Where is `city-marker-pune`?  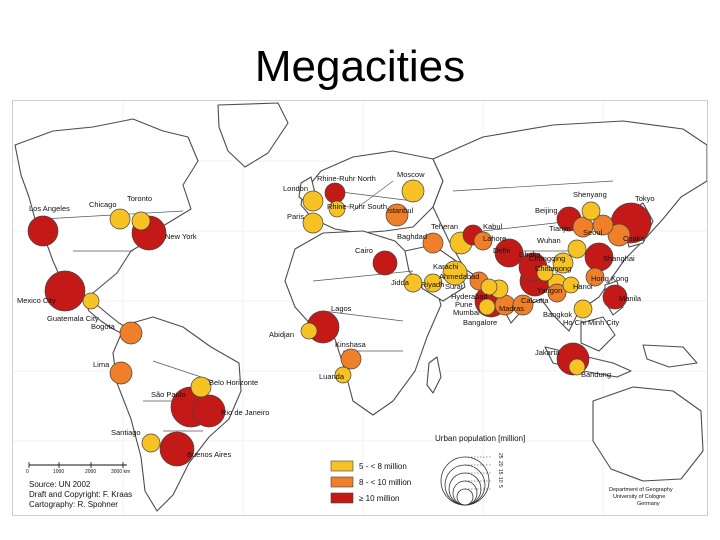 city-marker-pune is located at coordinates (487, 307).